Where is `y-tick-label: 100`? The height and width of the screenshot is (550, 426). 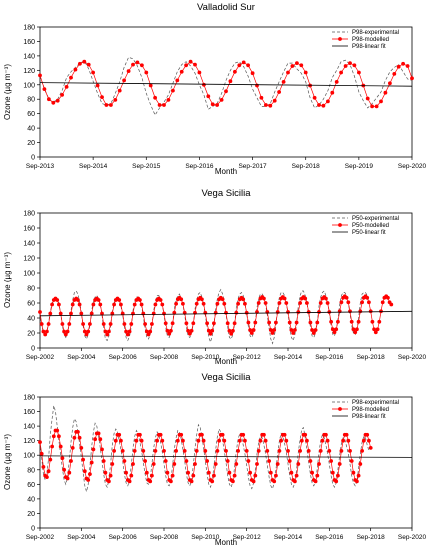
y-tick-label: 100 is located at coordinates (29, 274).